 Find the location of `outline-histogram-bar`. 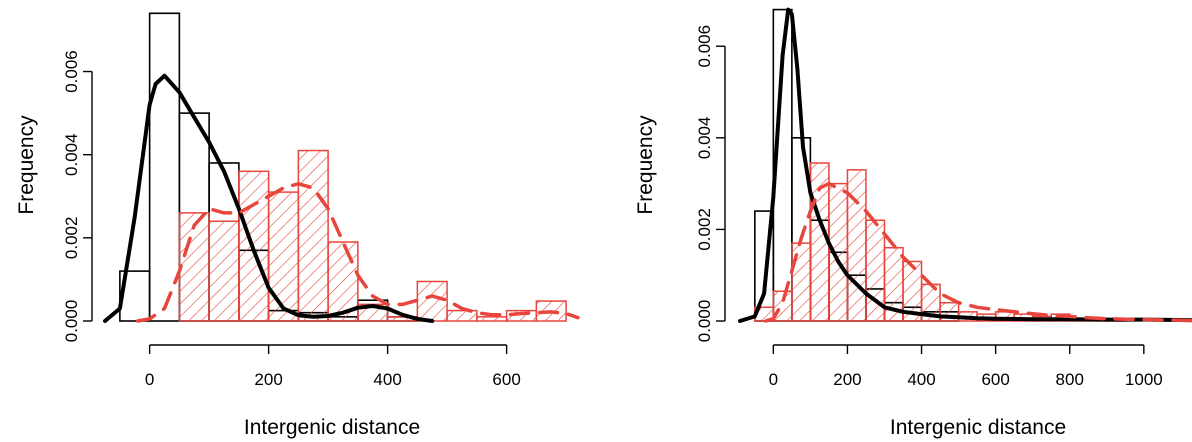

outline-histogram-bar is located at coordinates (164, 167).